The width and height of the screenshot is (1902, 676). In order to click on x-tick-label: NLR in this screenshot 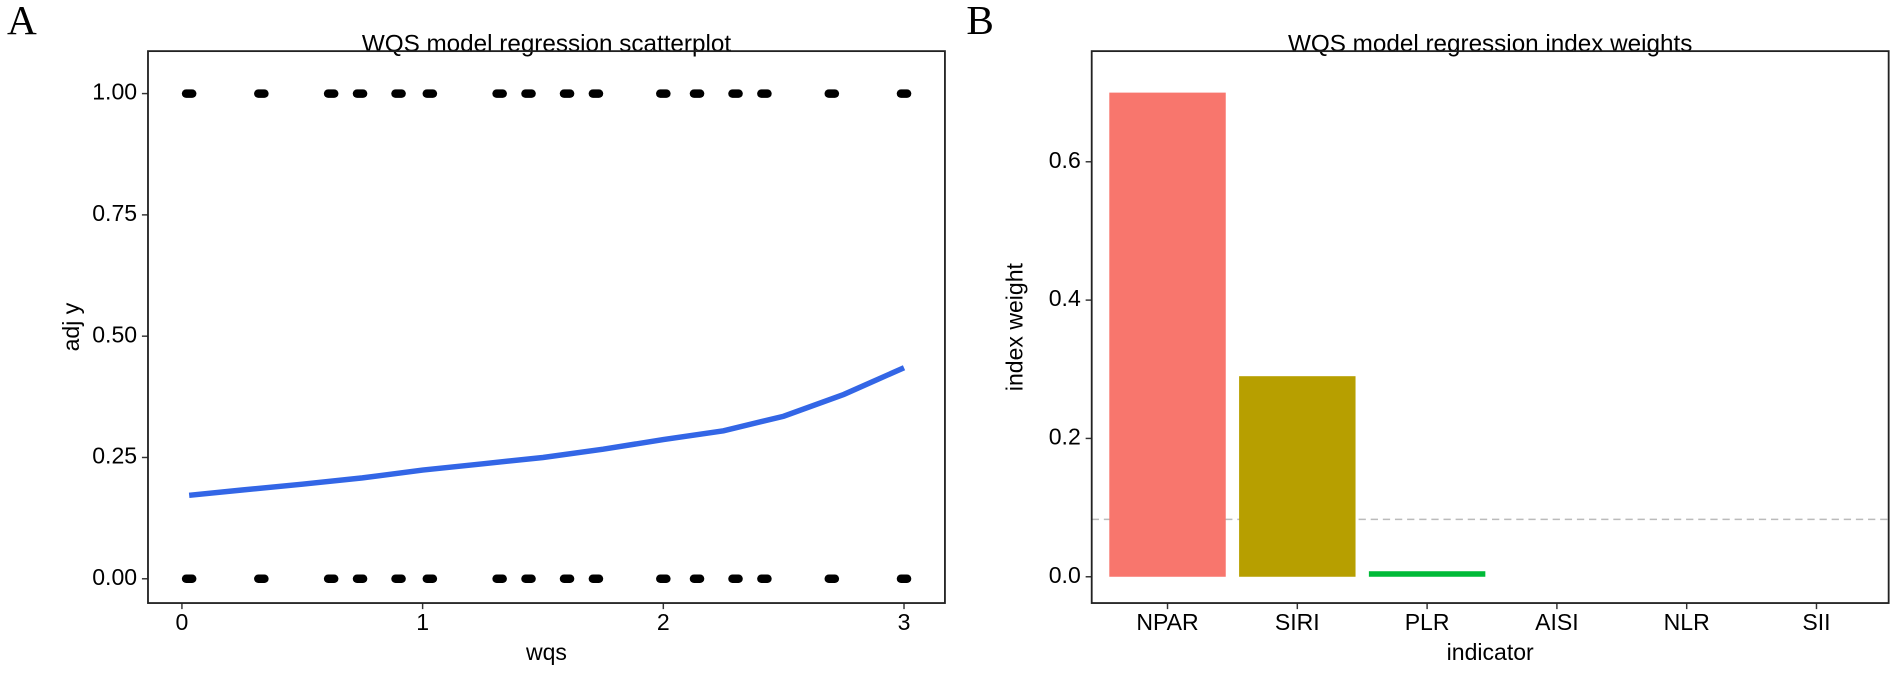, I will do `click(1687, 622)`.